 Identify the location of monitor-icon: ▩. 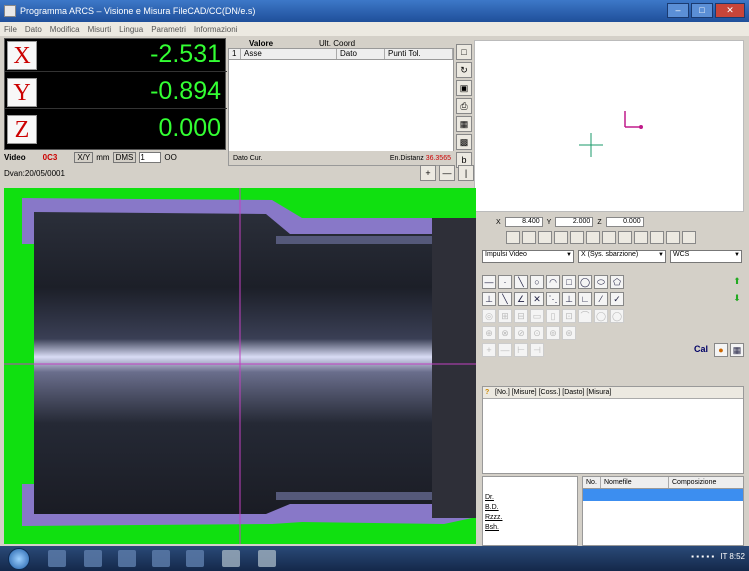
(464, 142).